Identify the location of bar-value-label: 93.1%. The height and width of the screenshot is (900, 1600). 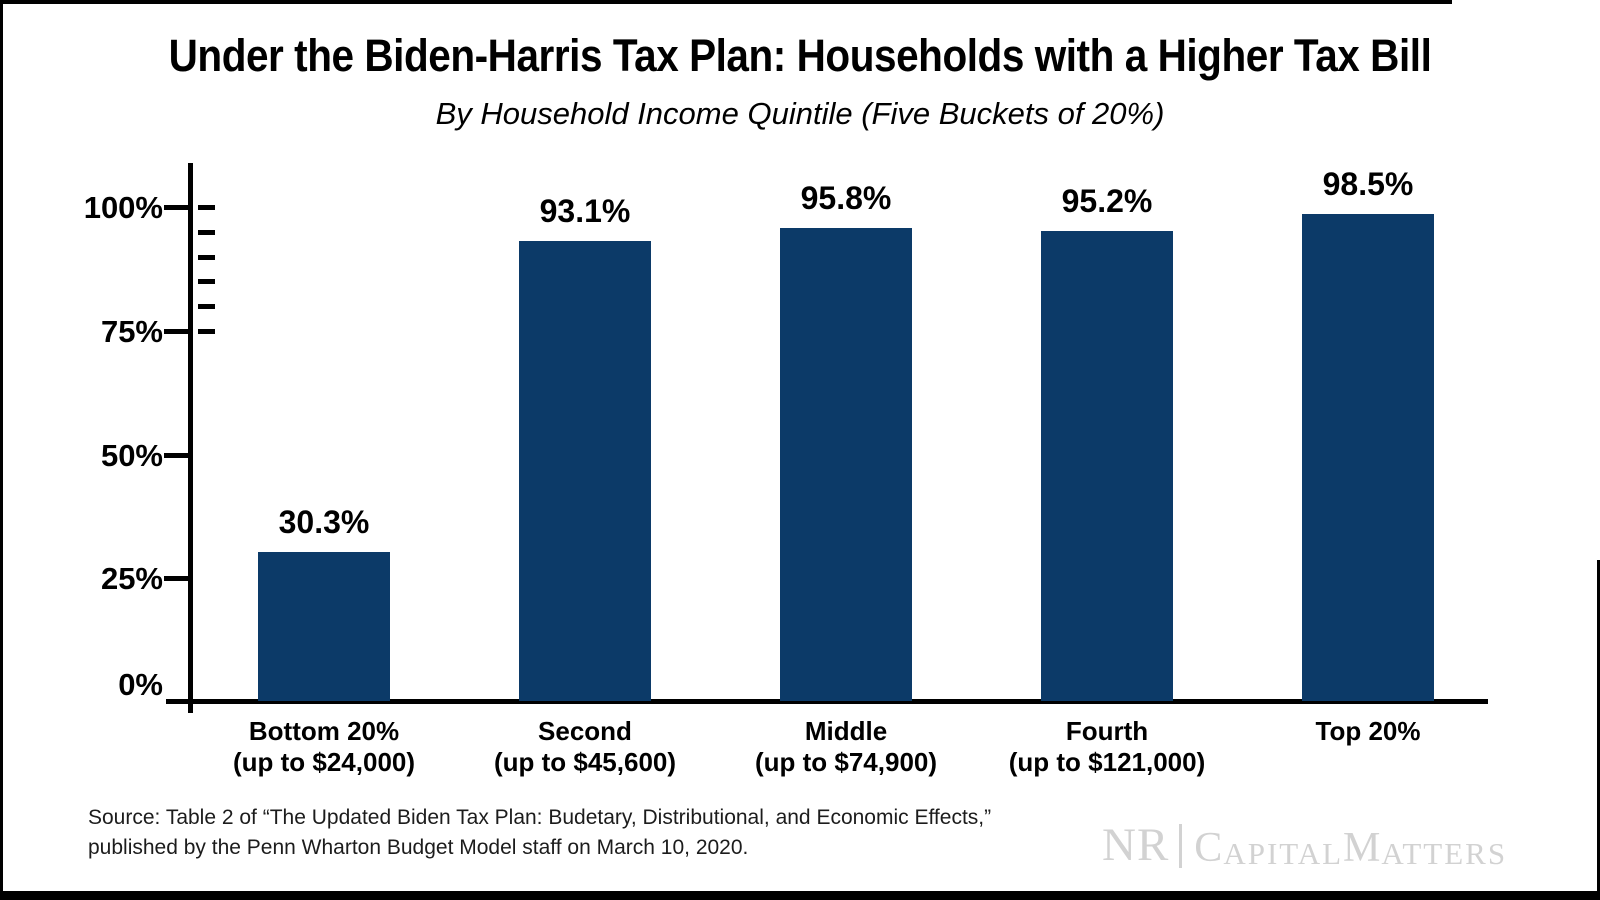
(585, 211).